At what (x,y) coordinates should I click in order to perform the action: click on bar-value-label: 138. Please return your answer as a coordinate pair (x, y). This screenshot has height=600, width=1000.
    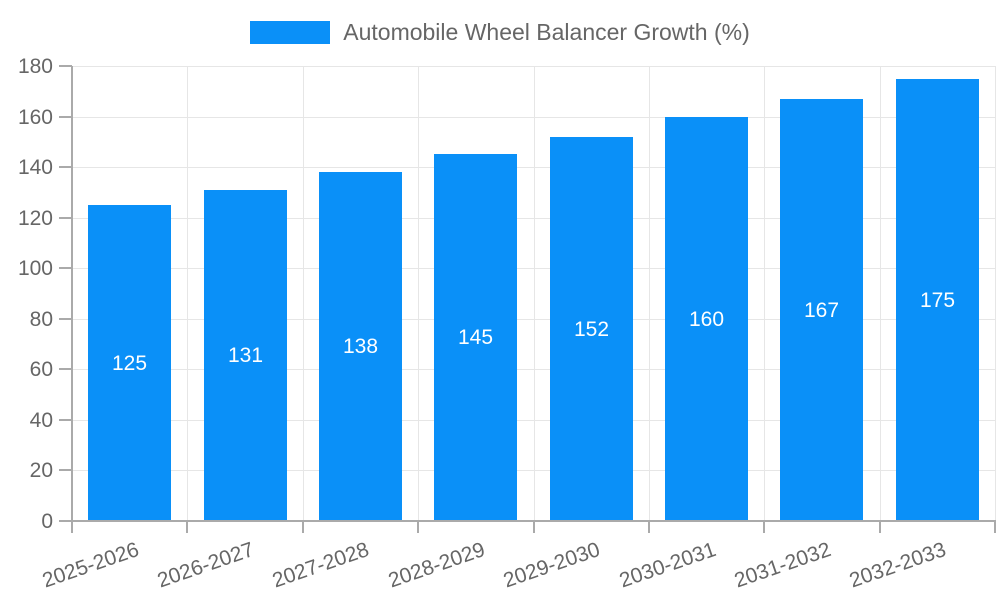
    Looking at the image, I should click on (360, 346).